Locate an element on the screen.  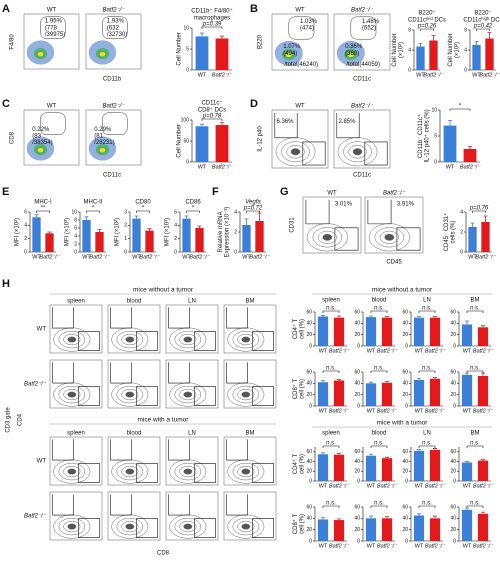
gate-label: (83 is located at coordinates (36, 136).